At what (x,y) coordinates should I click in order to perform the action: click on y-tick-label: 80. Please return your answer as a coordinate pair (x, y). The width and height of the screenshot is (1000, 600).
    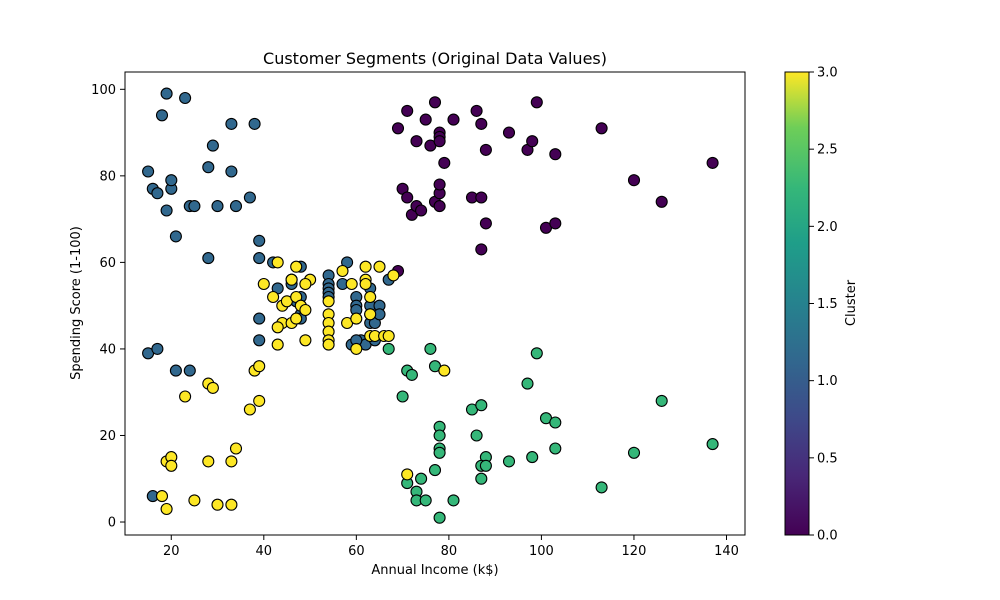
    Looking at the image, I should click on (107, 176).